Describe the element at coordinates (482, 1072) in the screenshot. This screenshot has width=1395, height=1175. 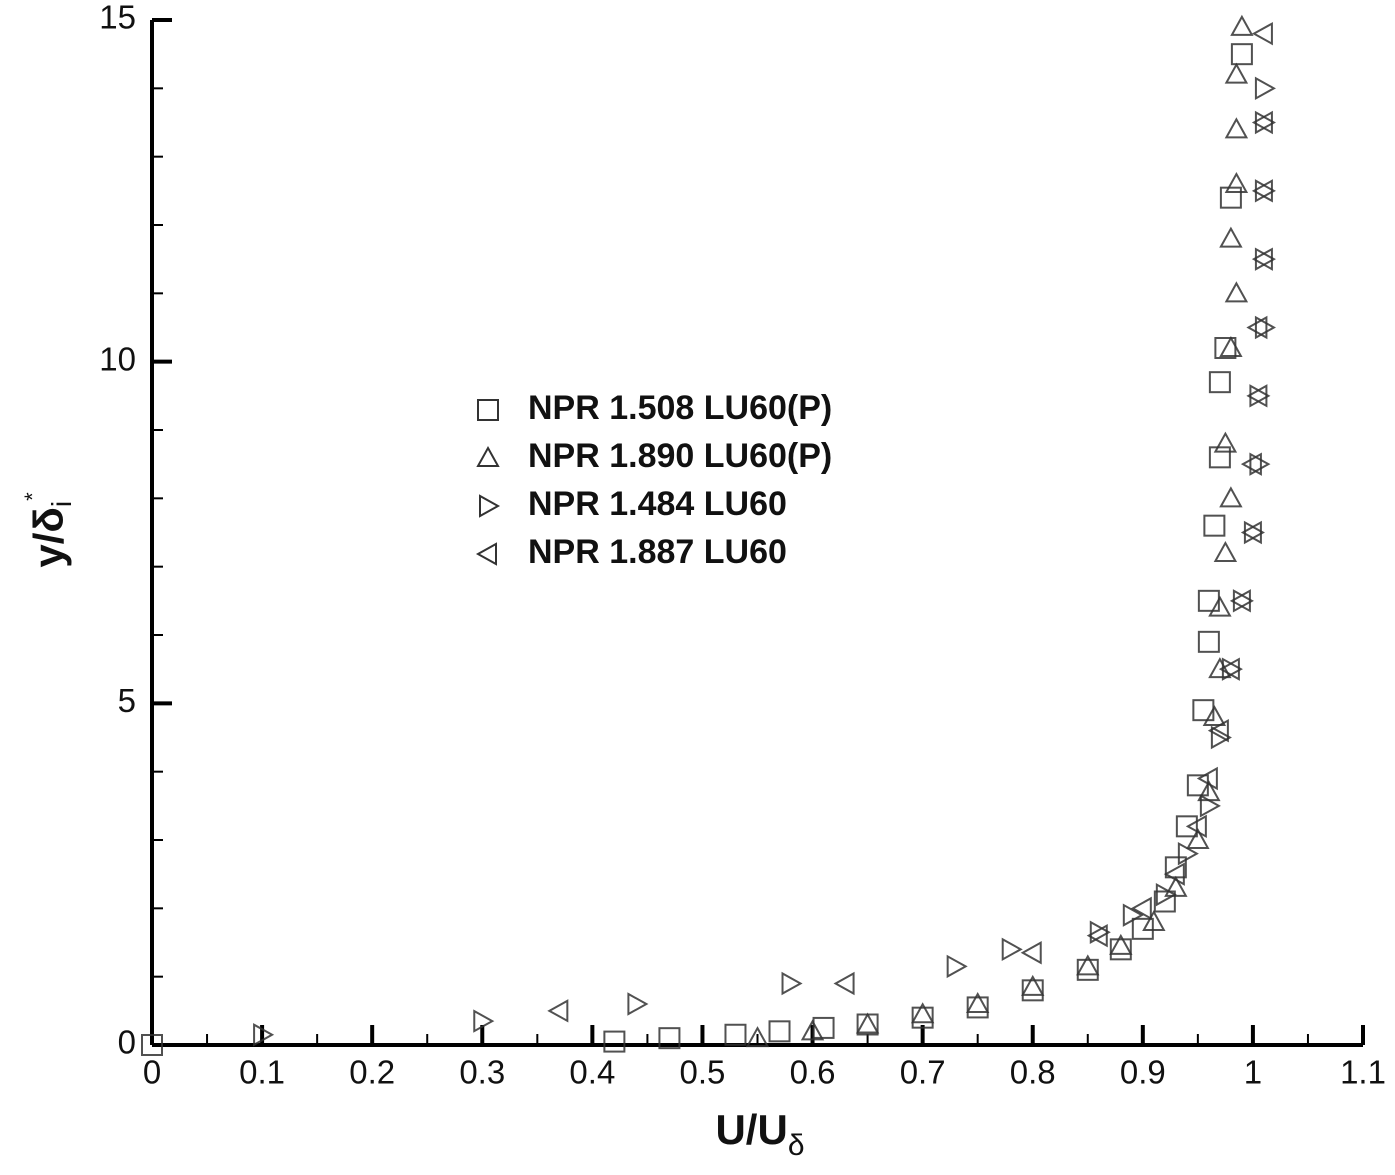
I see `x-tick-label: 0.3` at that location.